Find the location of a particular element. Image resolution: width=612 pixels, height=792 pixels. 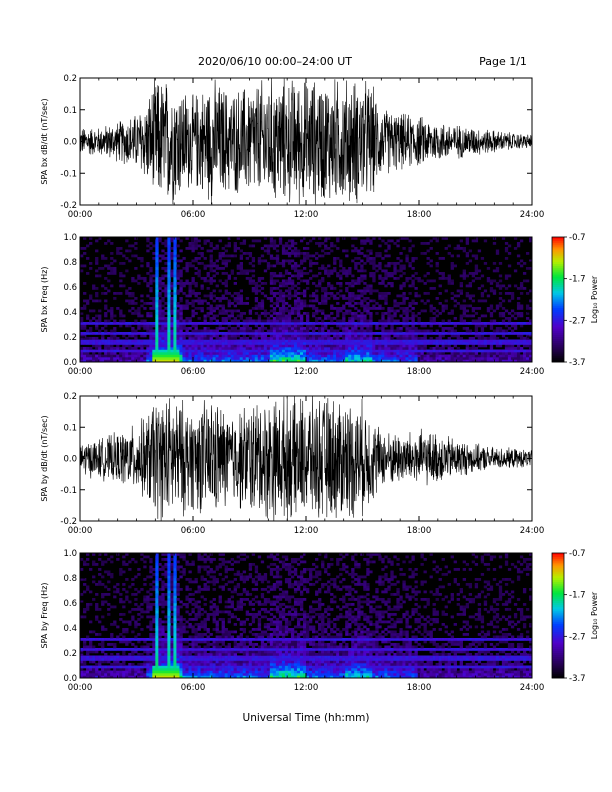

y-axis-label: SPA bx Freq (Hz) is located at coordinates (44, 300).